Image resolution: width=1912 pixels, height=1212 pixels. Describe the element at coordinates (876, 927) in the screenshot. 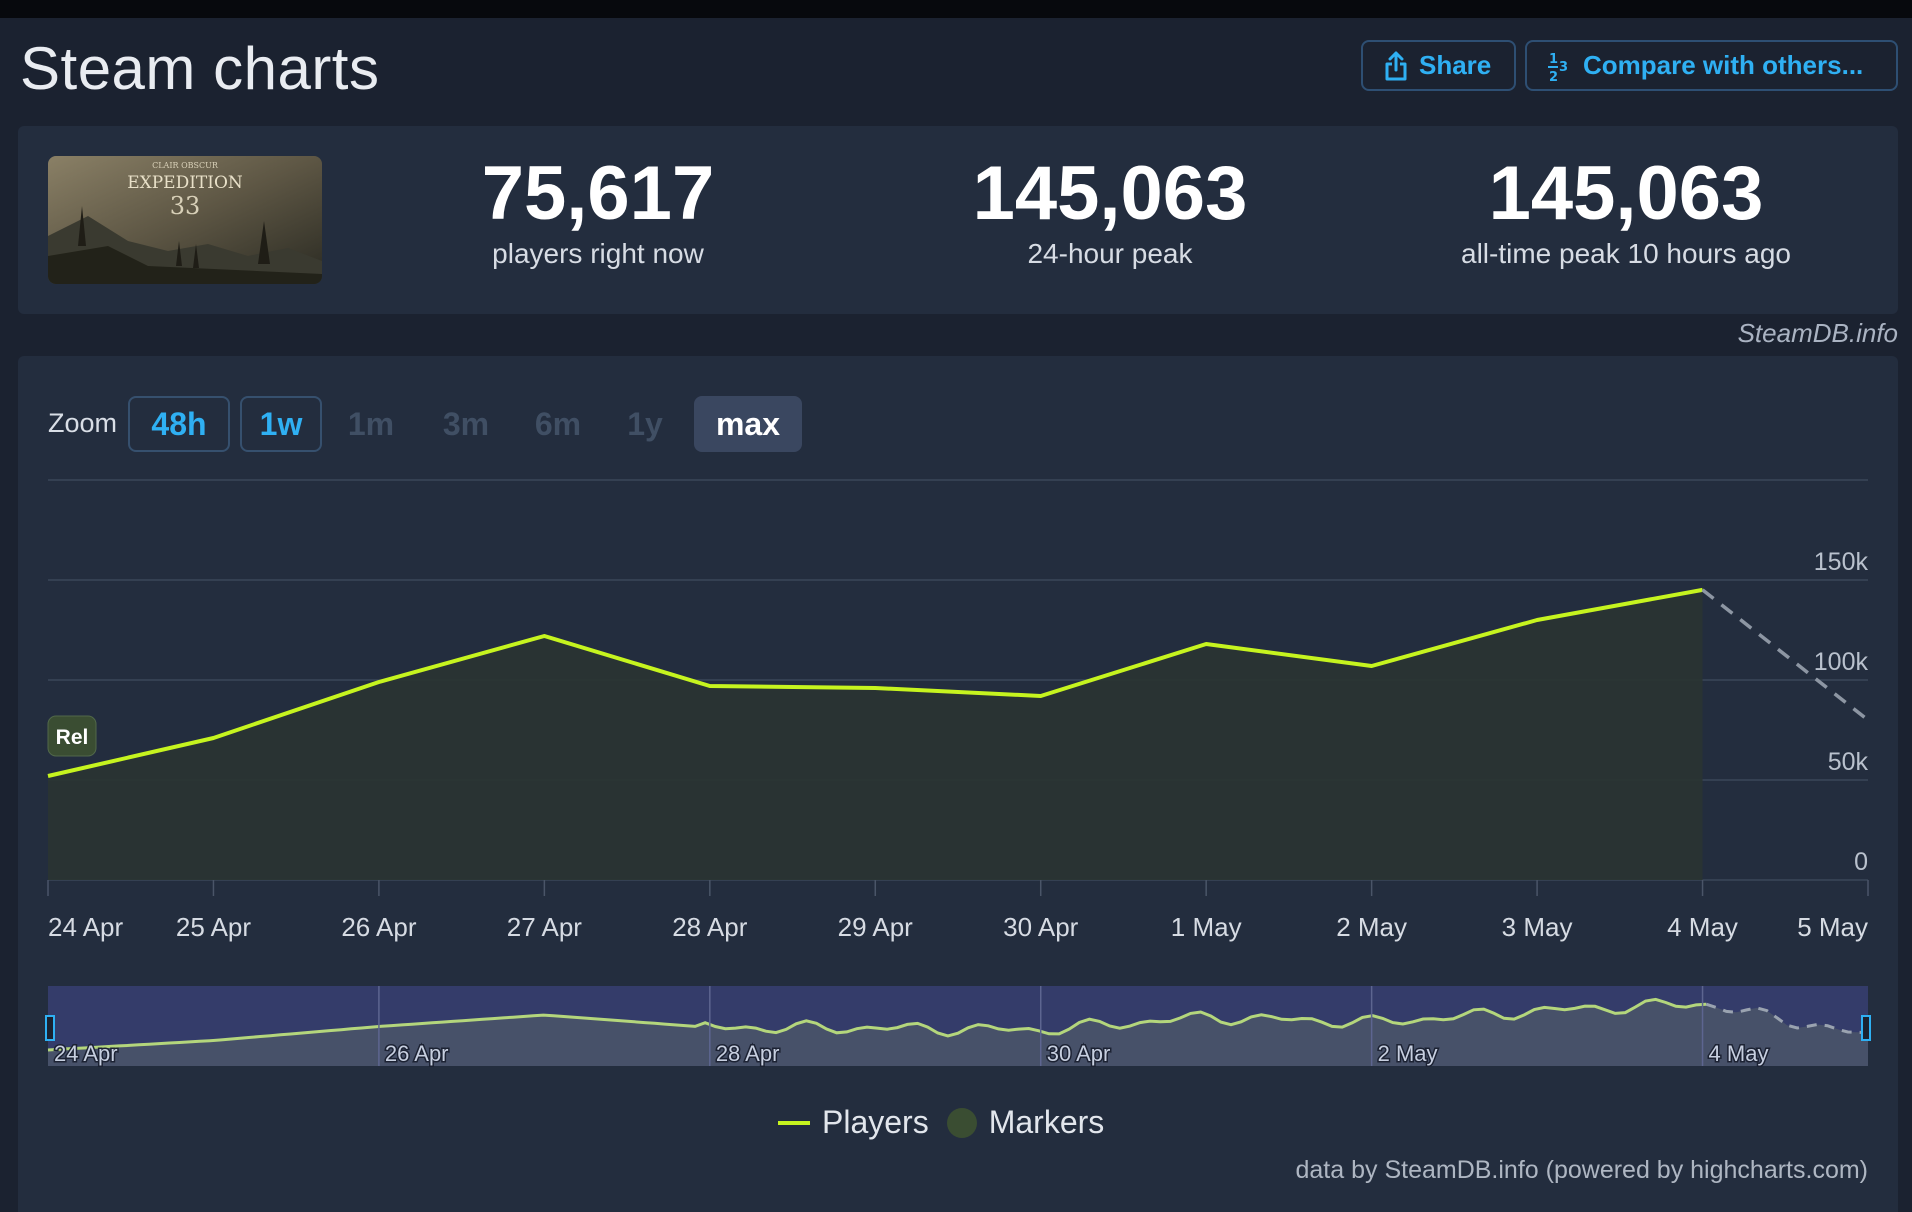

I see `x-tick-label: 29 Apr` at that location.